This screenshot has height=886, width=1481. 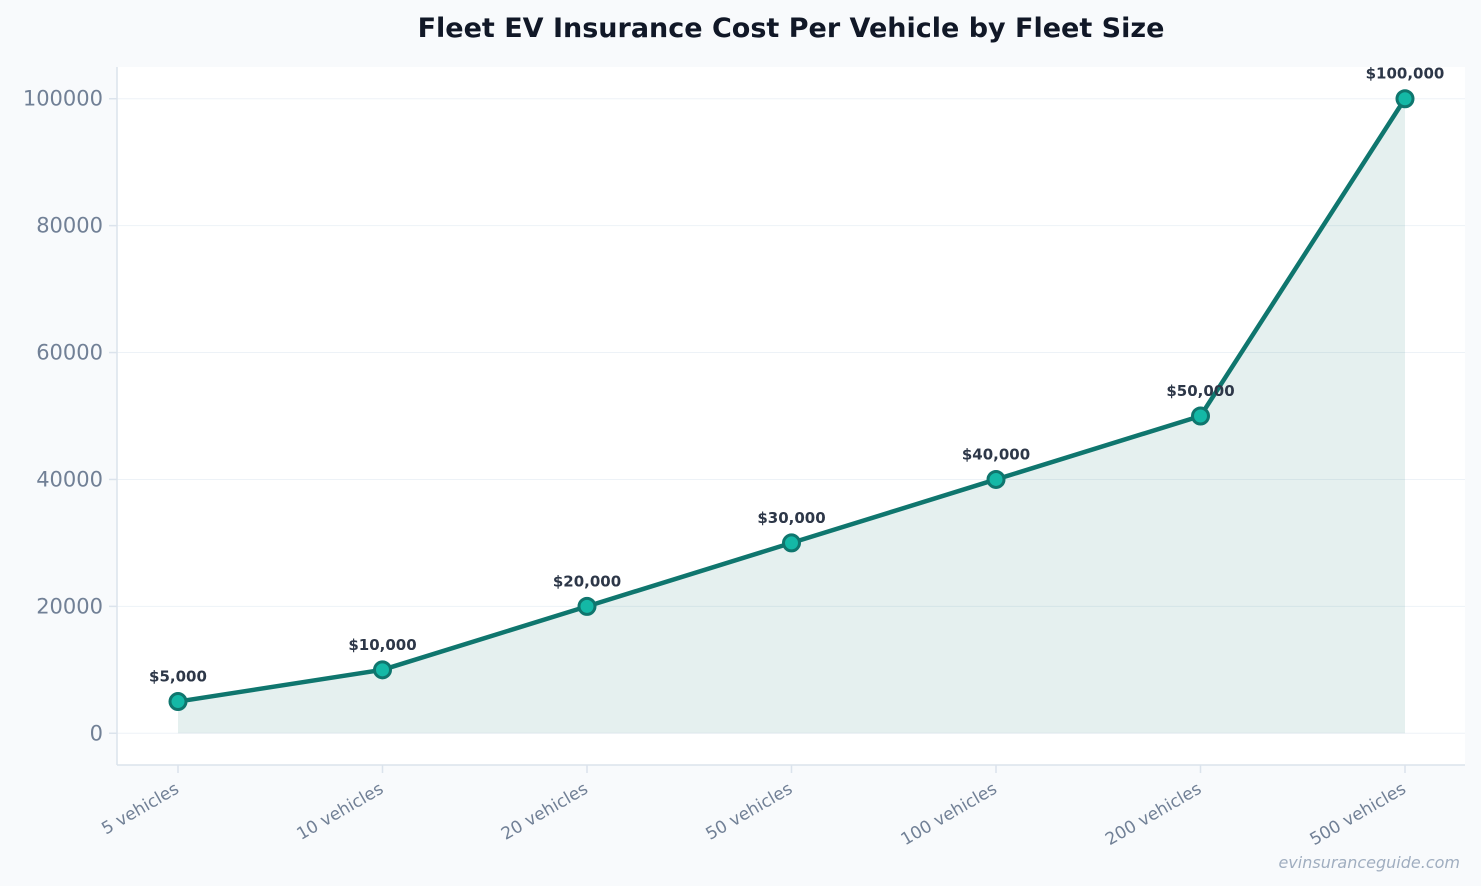 What do you see at coordinates (749, 812) in the screenshot?
I see `x-tick-label: 50 vehicles` at bounding box center [749, 812].